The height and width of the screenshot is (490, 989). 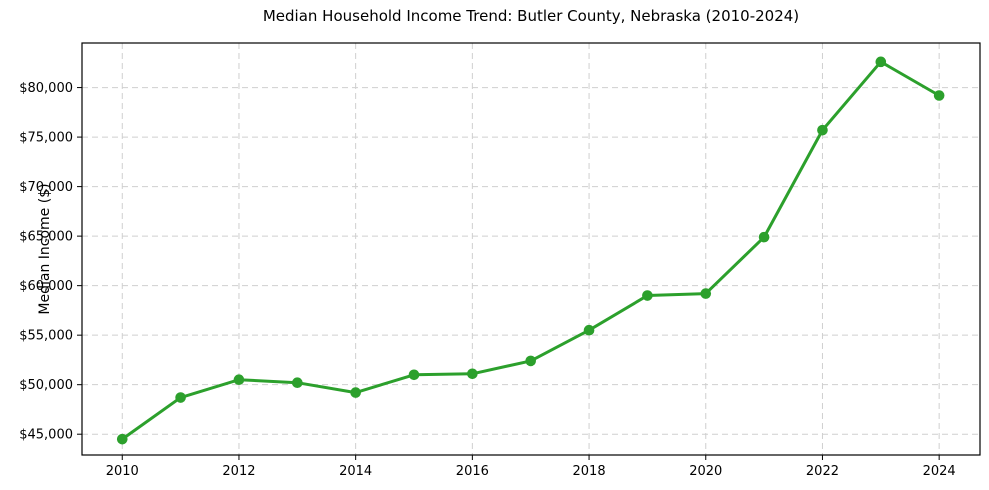 What do you see at coordinates (239, 380) in the screenshot?
I see `data-point-2012` at bounding box center [239, 380].